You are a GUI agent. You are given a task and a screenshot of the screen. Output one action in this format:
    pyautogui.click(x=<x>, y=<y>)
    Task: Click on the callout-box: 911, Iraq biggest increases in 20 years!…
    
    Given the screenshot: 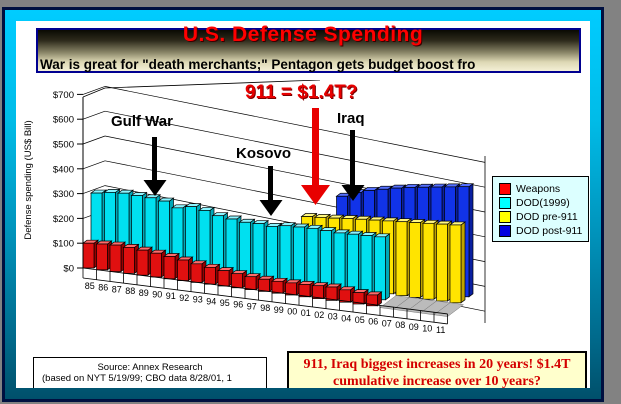 What is the action you would take?
    pyautogui.click(x=437, y=369)
    